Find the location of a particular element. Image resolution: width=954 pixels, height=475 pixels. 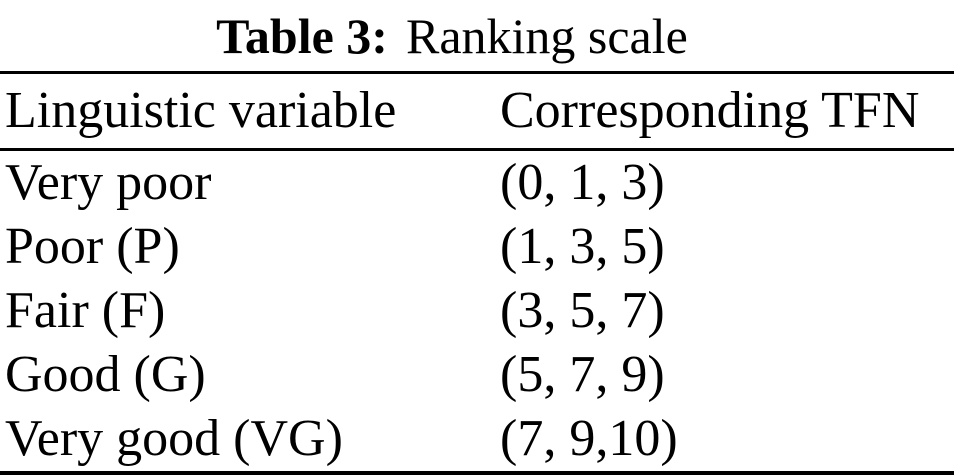

column-header-linguistic-variable: Linguistic variable is located at coordinates (201, 110).